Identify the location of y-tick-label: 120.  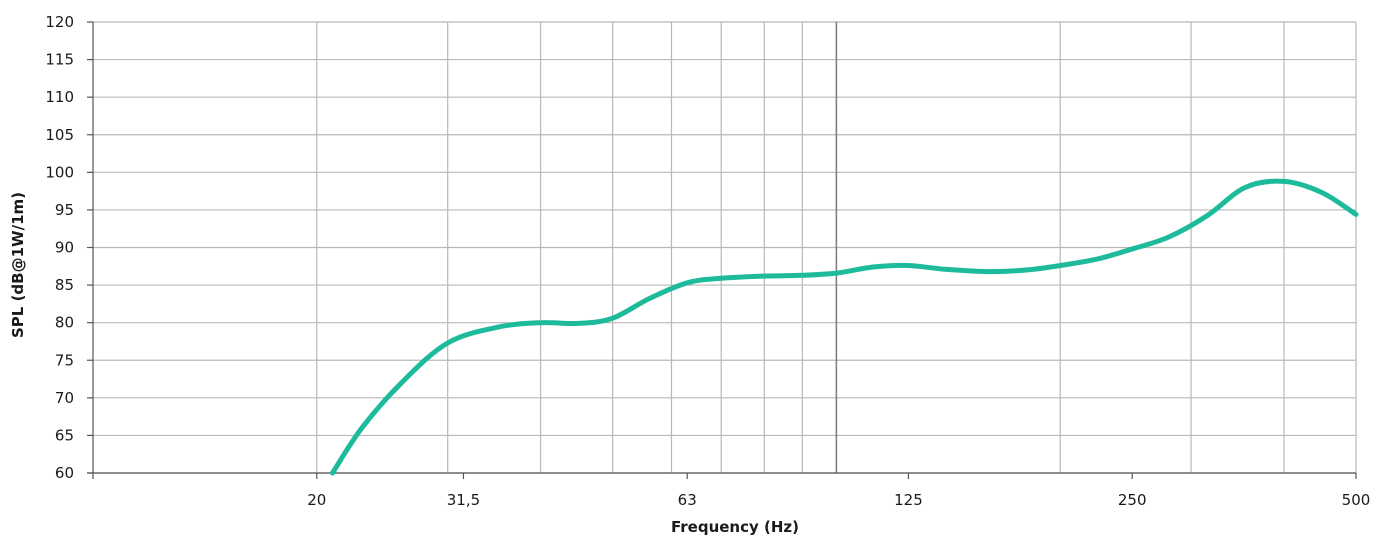
(59, 22).